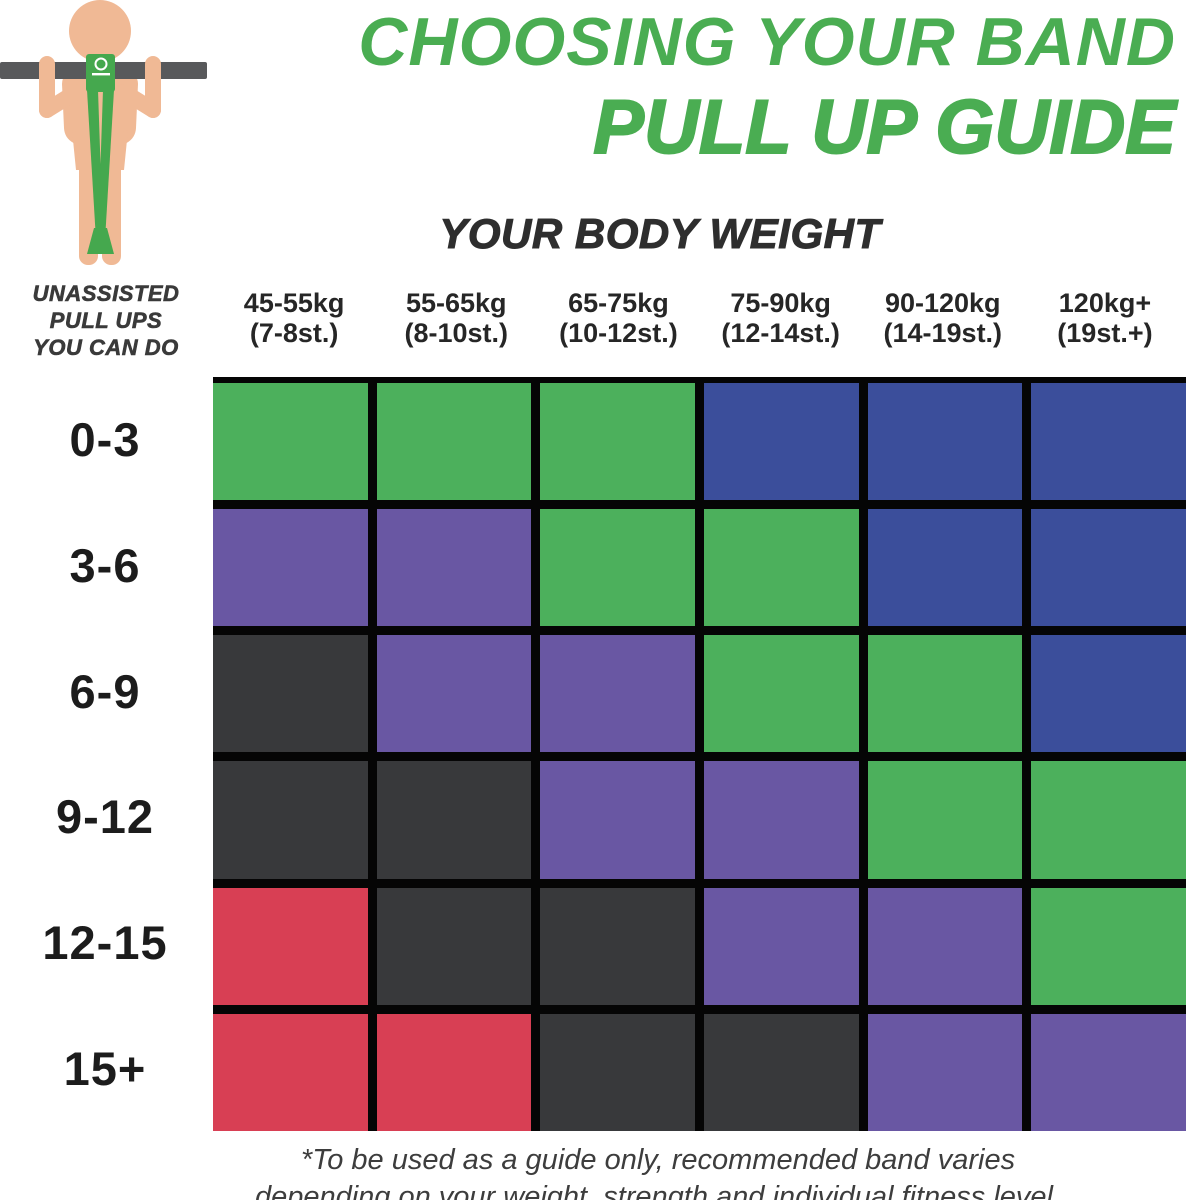 This screenshot has width=1186, height=1200. Describe the element at coordinates (660, 234) in the screenshot. I see `body-weight-axis-title: YOUR BODY WEIGHT` at that location.